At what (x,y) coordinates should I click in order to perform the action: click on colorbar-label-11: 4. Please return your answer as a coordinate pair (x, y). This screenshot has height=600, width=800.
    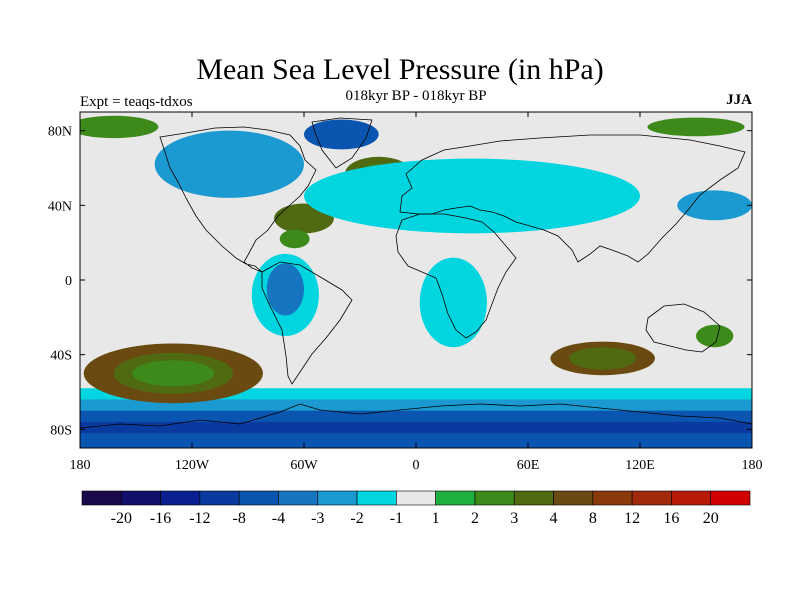
    Looking at the image, I should click on (554, 518).